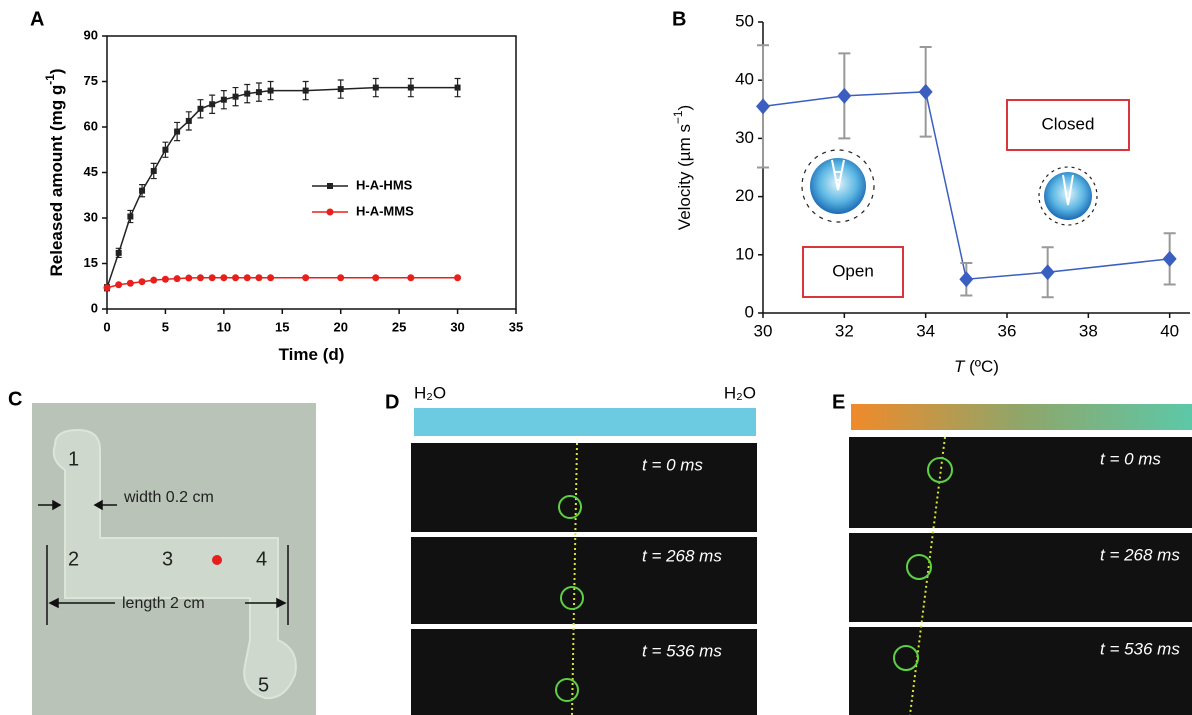  I want to click on x-tick-label: 35, so click(516, 326).